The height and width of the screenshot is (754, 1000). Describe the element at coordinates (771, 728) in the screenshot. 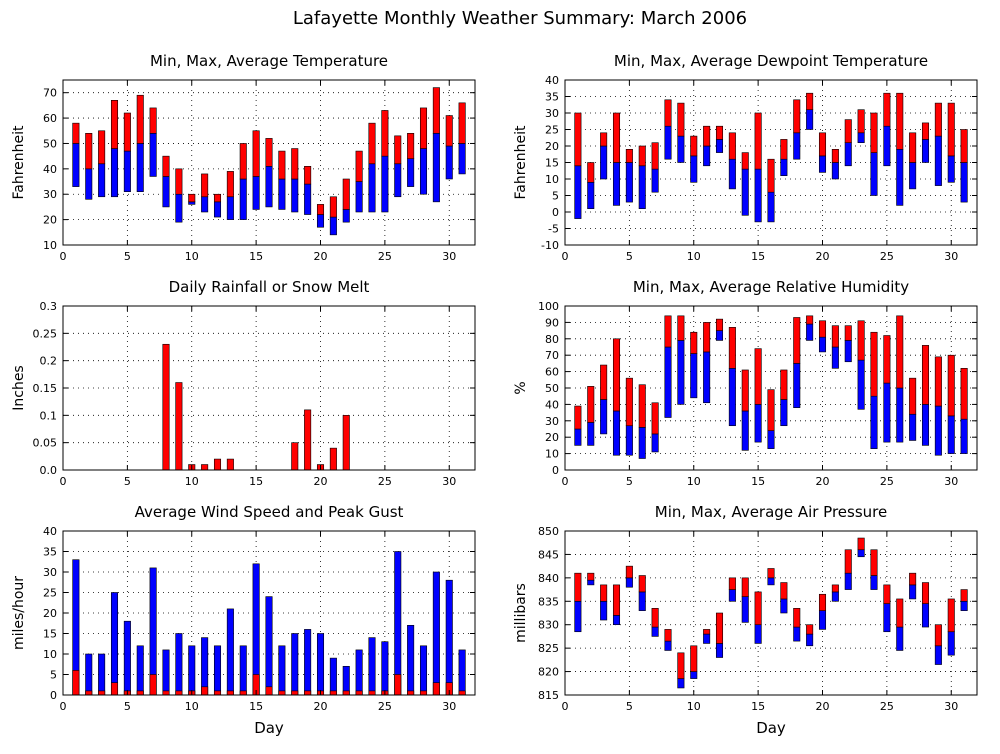

I see `pressure-xlabel: Day` at that location.